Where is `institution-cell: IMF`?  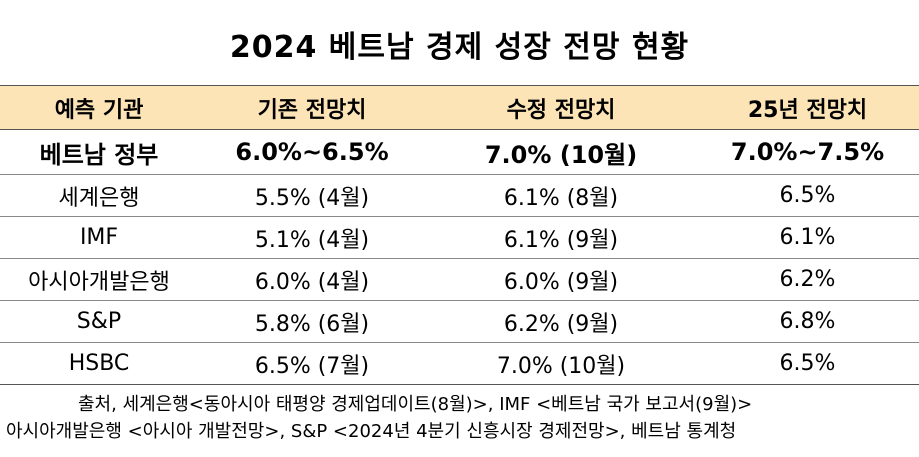 institution-cell: IMF is located at coordinates (99, 237).